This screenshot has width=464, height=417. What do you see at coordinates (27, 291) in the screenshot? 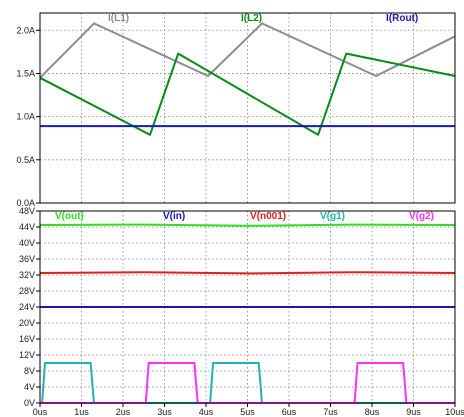
I see `y-tick-label: 28V` at bounding box center [27, 291].